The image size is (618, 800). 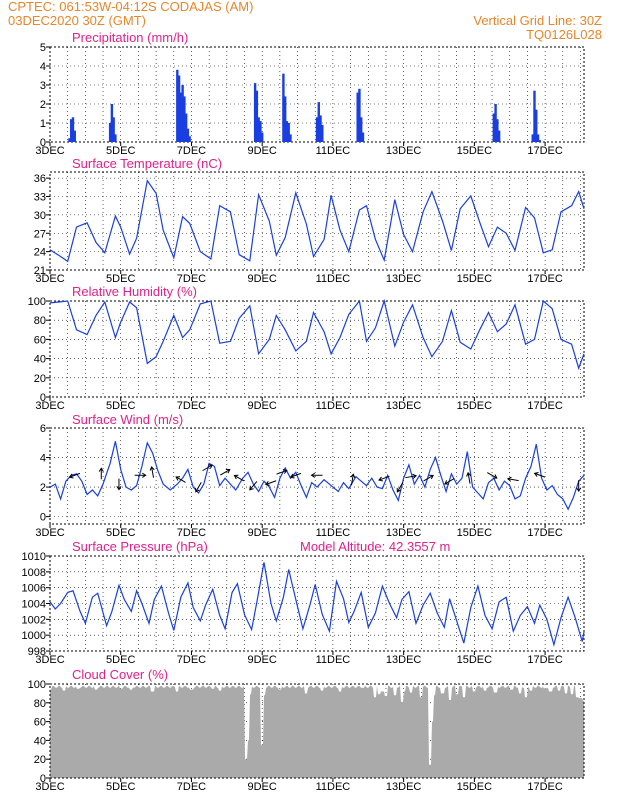 What do you see at coordinates (375, 546) in the screenshot?
I see `panel-annotation: Model Altitude: 42.3557 m` at bounding box center [375, 546].